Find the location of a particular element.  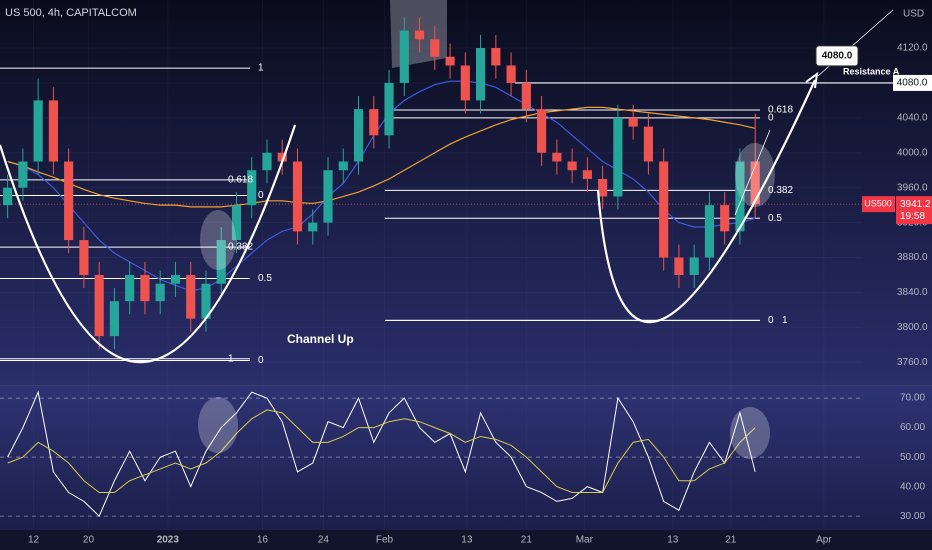

y-tick-label: 60.00 is located at coordinates (912, 427).